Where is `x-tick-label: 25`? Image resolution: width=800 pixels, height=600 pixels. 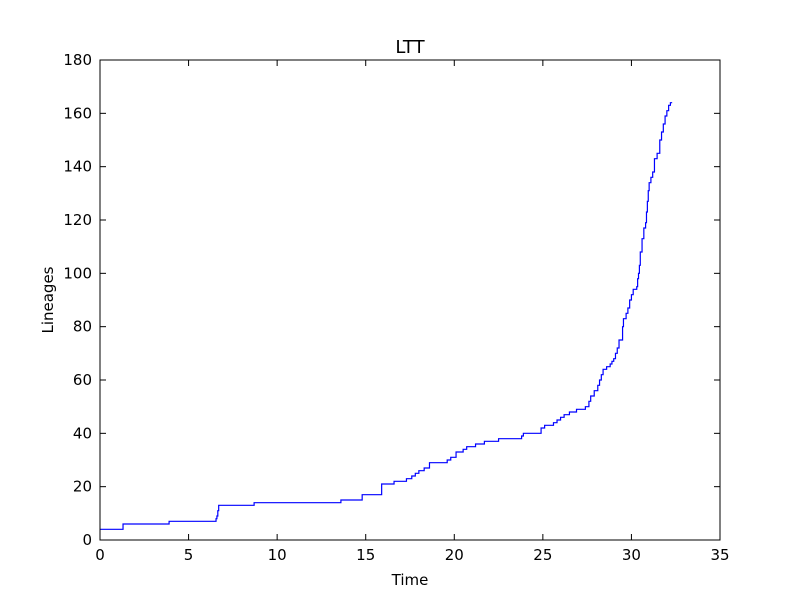
x-tick-label: 25 is located at coordinates (542, 555).